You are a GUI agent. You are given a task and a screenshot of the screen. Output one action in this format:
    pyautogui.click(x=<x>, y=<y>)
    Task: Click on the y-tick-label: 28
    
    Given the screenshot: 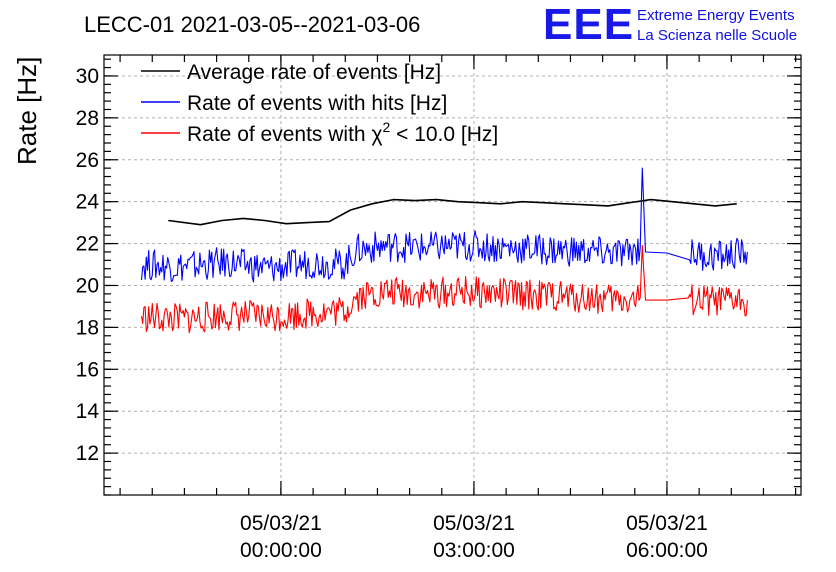 What is the action you would take?
    pyautogui.click(x=87, y=118)
    